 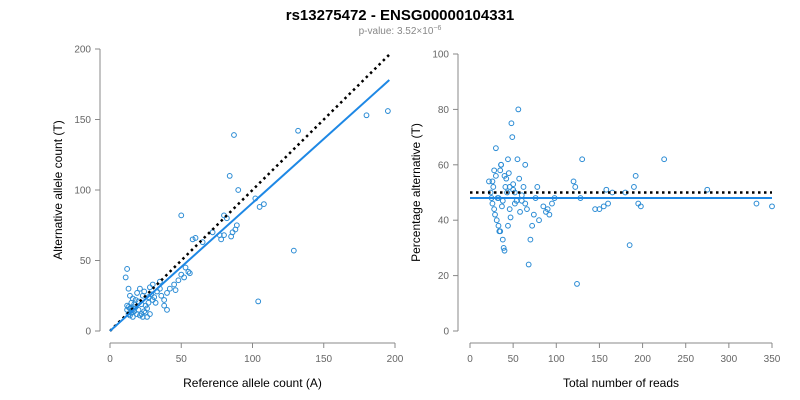 I want to click on x-axis-label: Total number of reads, so click(x=621, y=383).